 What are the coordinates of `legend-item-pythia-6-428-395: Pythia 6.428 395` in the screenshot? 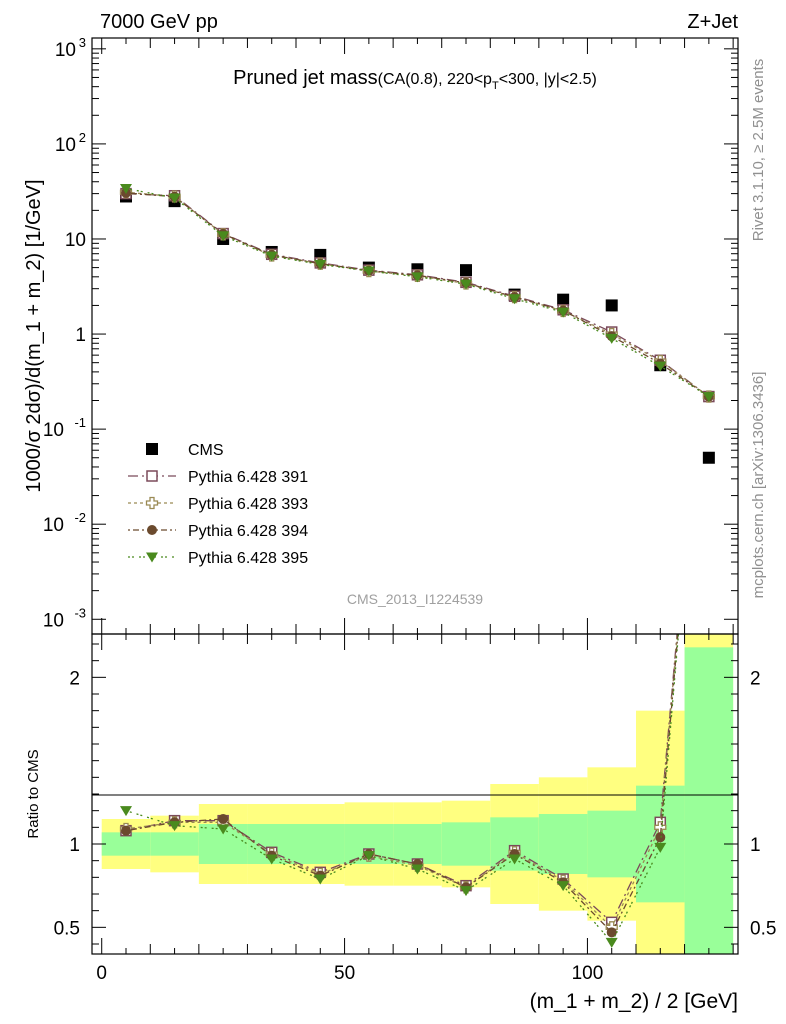 It's located at (218, 558).